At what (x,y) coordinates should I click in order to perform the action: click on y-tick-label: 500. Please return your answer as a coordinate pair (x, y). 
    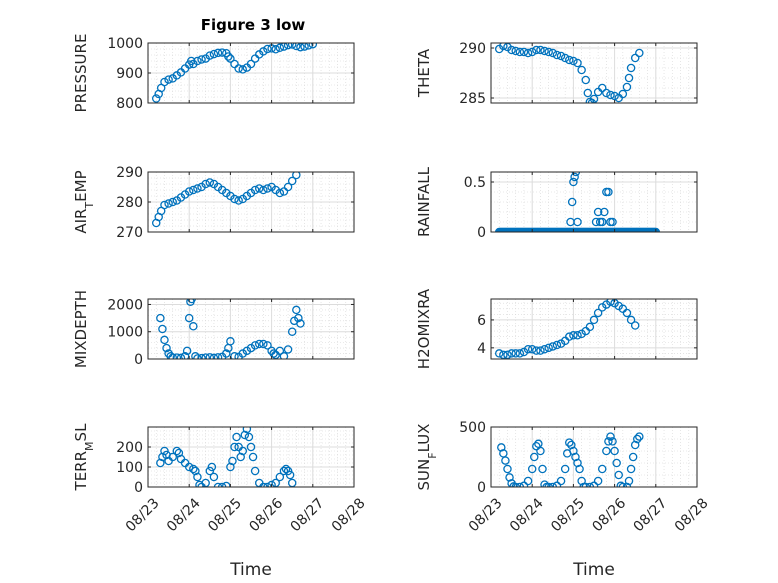
    Looking at the image, I should click on (472, 428).